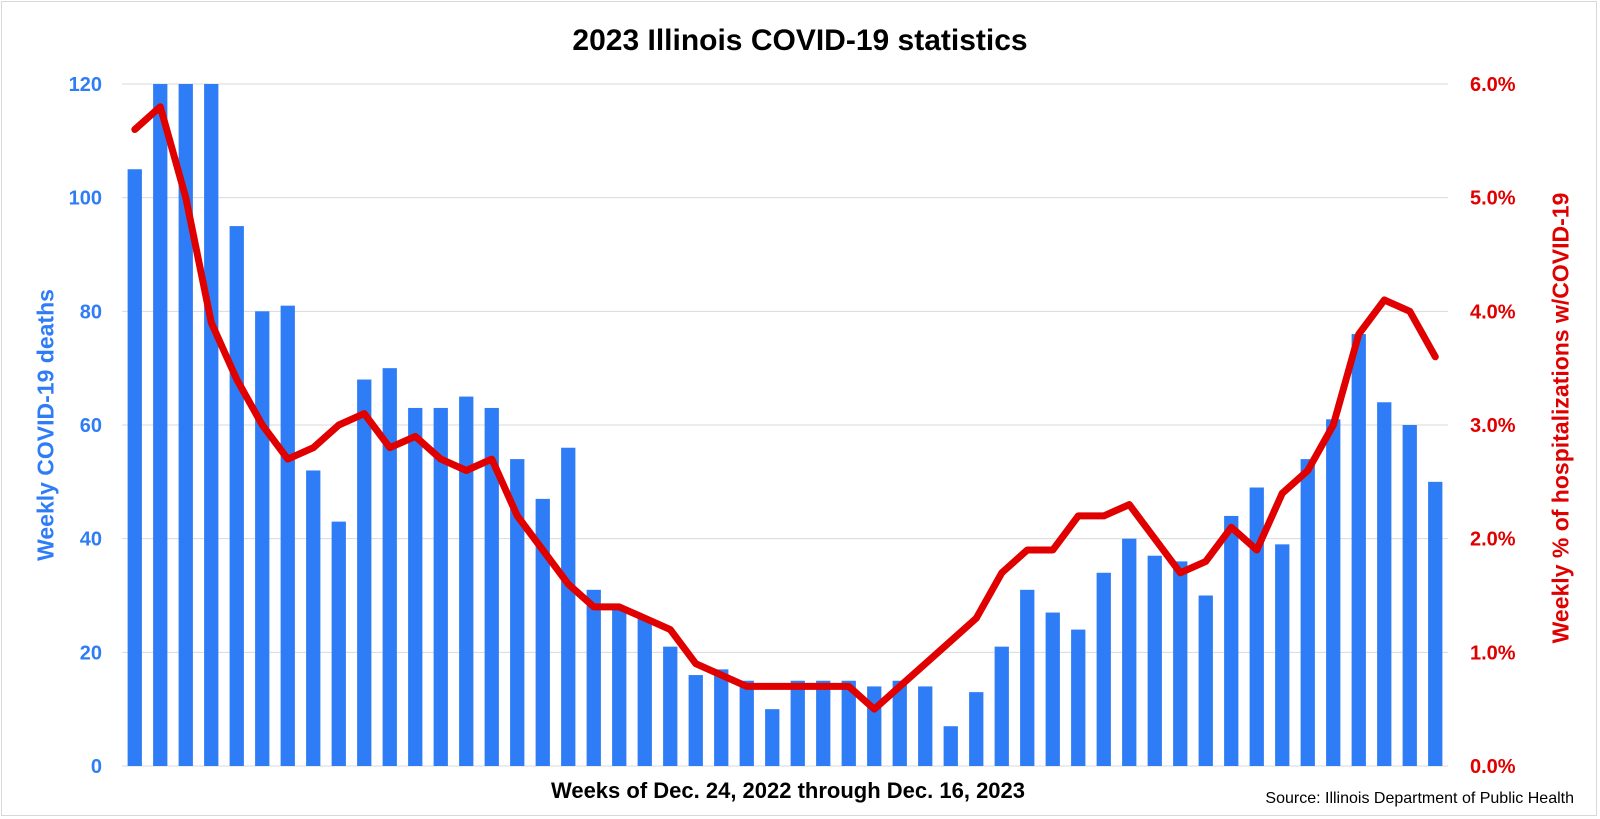 The image size is (1600, 819). What do you see at coordinates (91, 653) in the screenshot?
I see `y-left-tick-label: 20` at bounding box center [91, 653].